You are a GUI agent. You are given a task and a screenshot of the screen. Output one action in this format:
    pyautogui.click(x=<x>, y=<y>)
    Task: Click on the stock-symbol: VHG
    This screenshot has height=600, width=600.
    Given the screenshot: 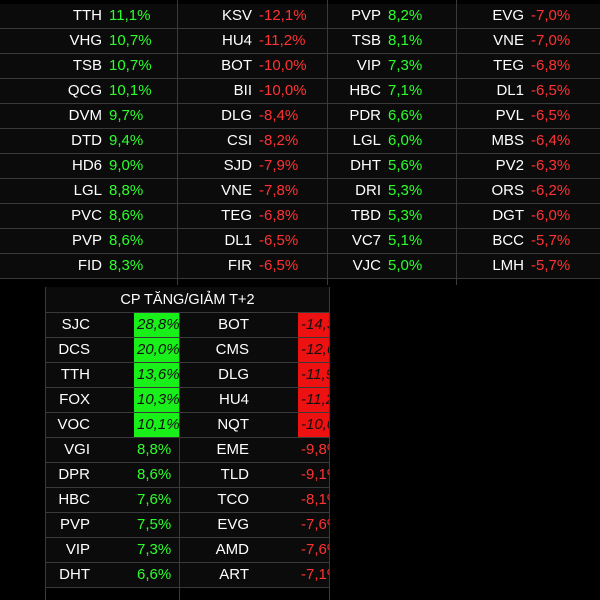 What is the action you would take?
    pyautogui.click(x=85, y=40)
    